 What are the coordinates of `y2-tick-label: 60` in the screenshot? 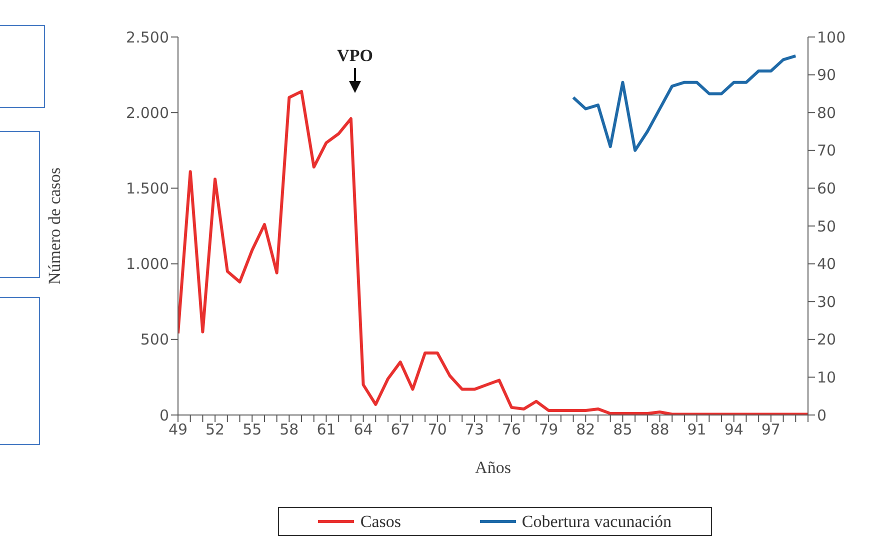 It's located at (826, 189).